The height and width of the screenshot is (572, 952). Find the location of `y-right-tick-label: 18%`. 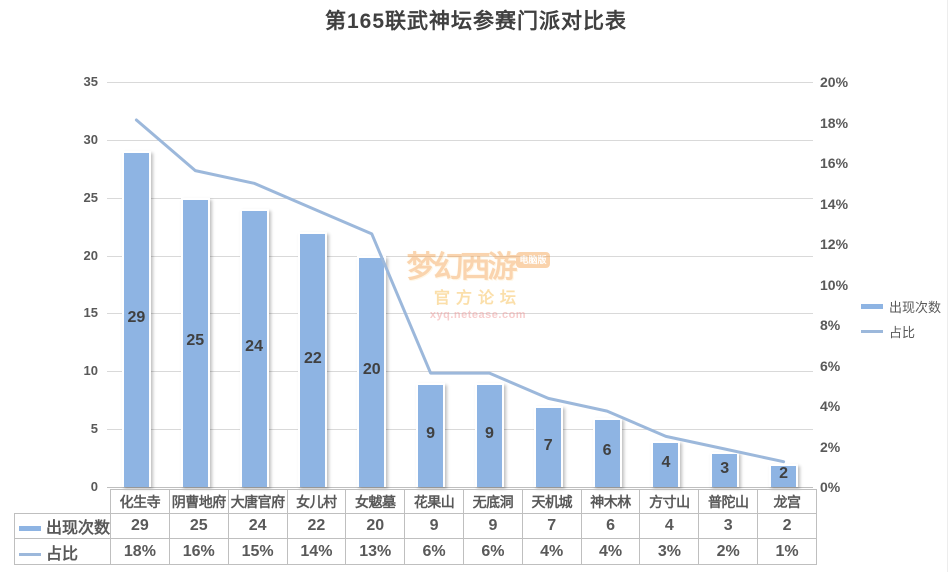

y-right-tick-label: 18% is located at coordinates (834, 122).